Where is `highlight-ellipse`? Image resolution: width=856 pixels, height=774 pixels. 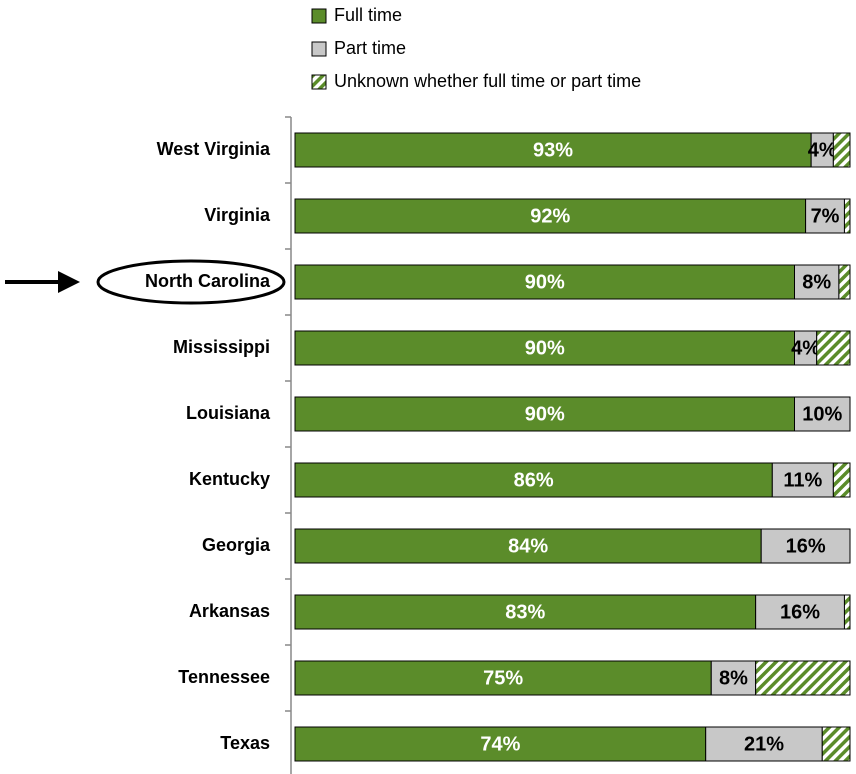
highlight-ellipse is located at coordinates (191, 282).